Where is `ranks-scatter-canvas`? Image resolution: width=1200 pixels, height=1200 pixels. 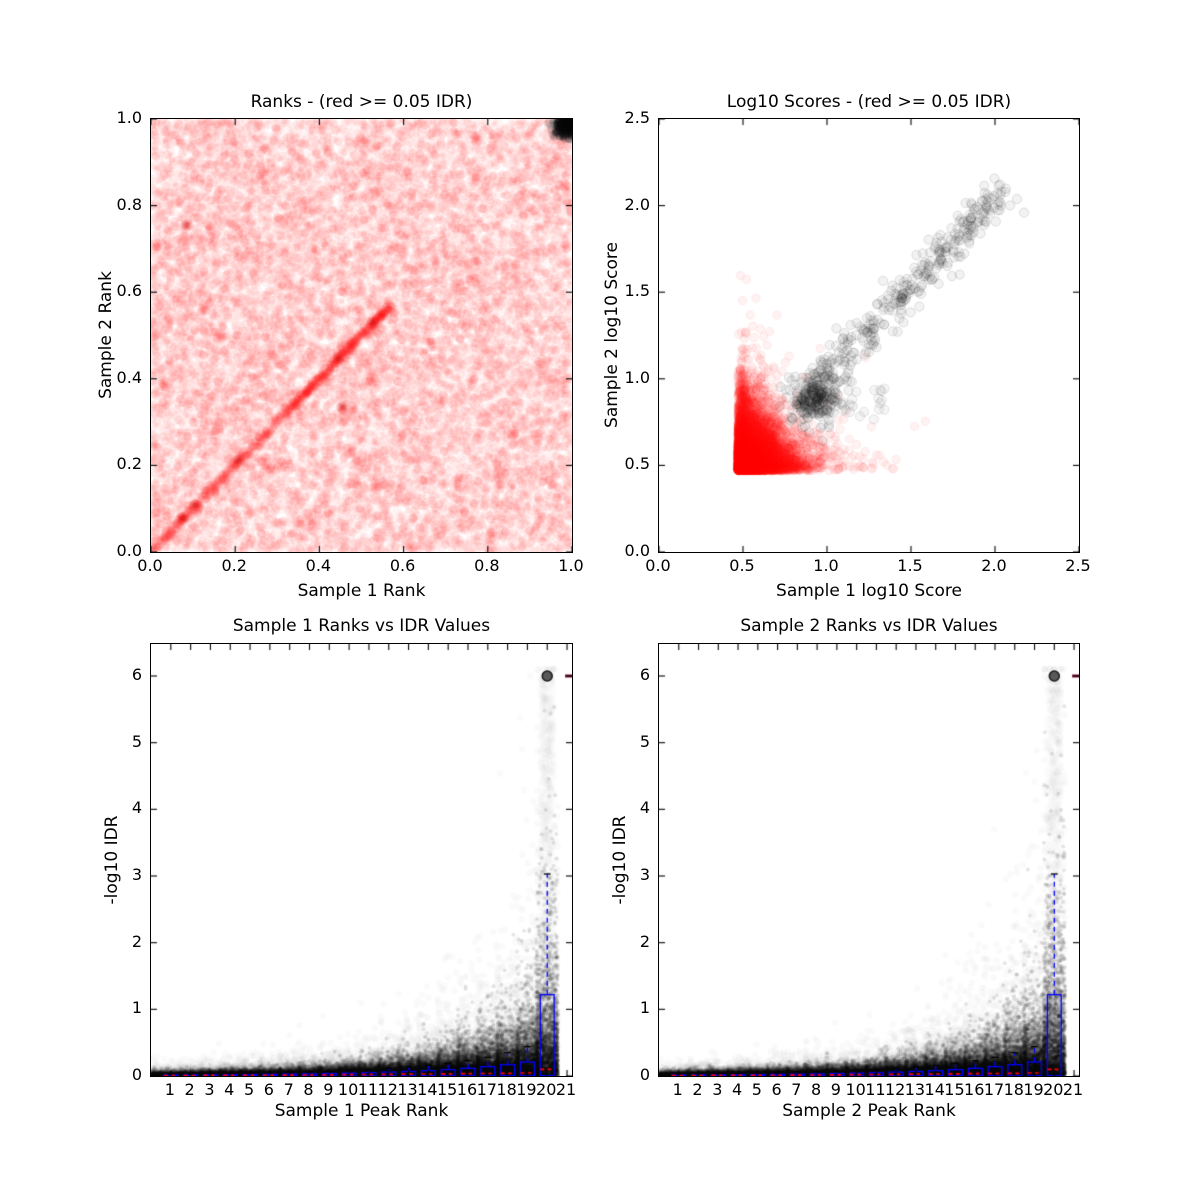 ranks-scatter-canvas is located at coordinates (361, 335).